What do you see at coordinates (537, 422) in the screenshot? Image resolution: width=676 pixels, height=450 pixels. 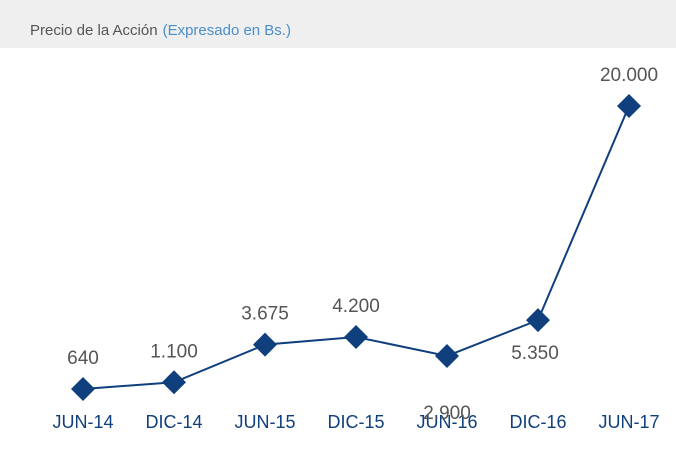 I see `x-tick-label: DIC-16` at bounding box center [537, 422].